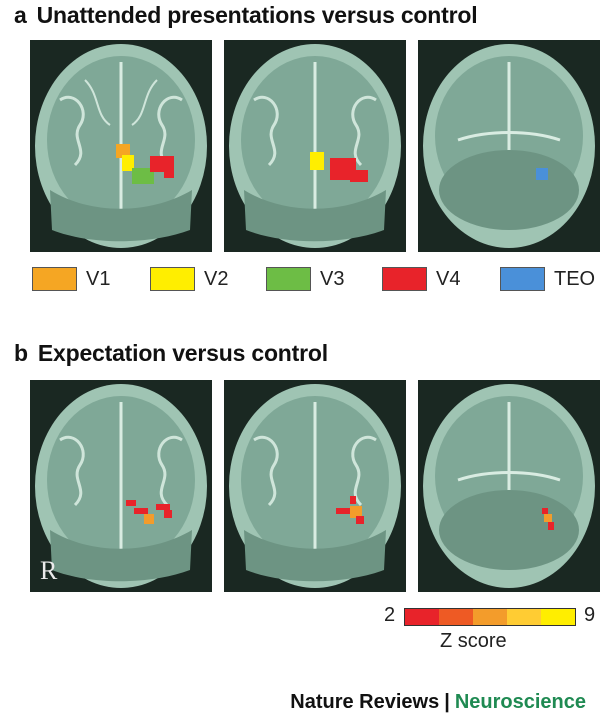  I want to click on scan-b1, so click(121, 486).